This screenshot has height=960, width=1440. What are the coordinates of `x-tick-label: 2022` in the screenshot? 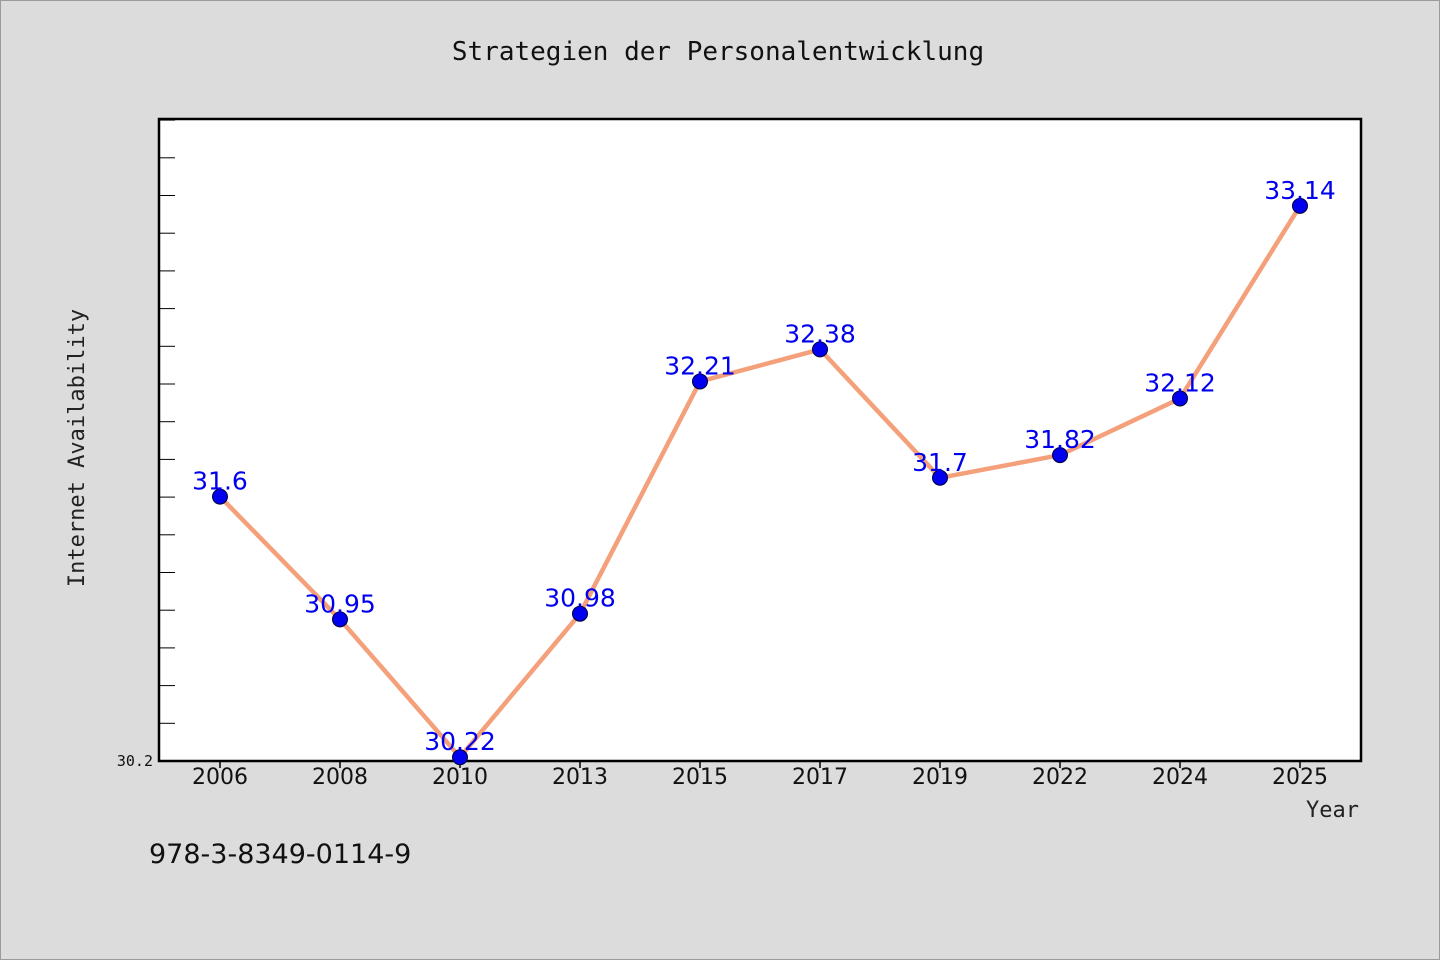 It's located at (1060, 777).